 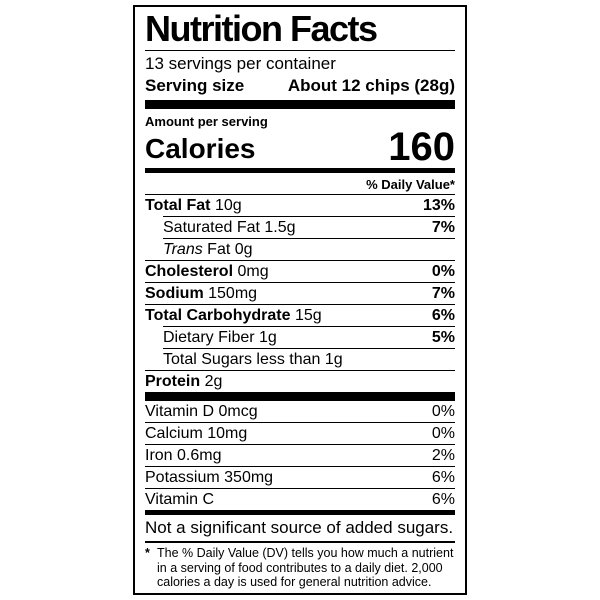 I want to click on nutrition-facts-title: Nutrition Facts, so click(x=261, y=28).